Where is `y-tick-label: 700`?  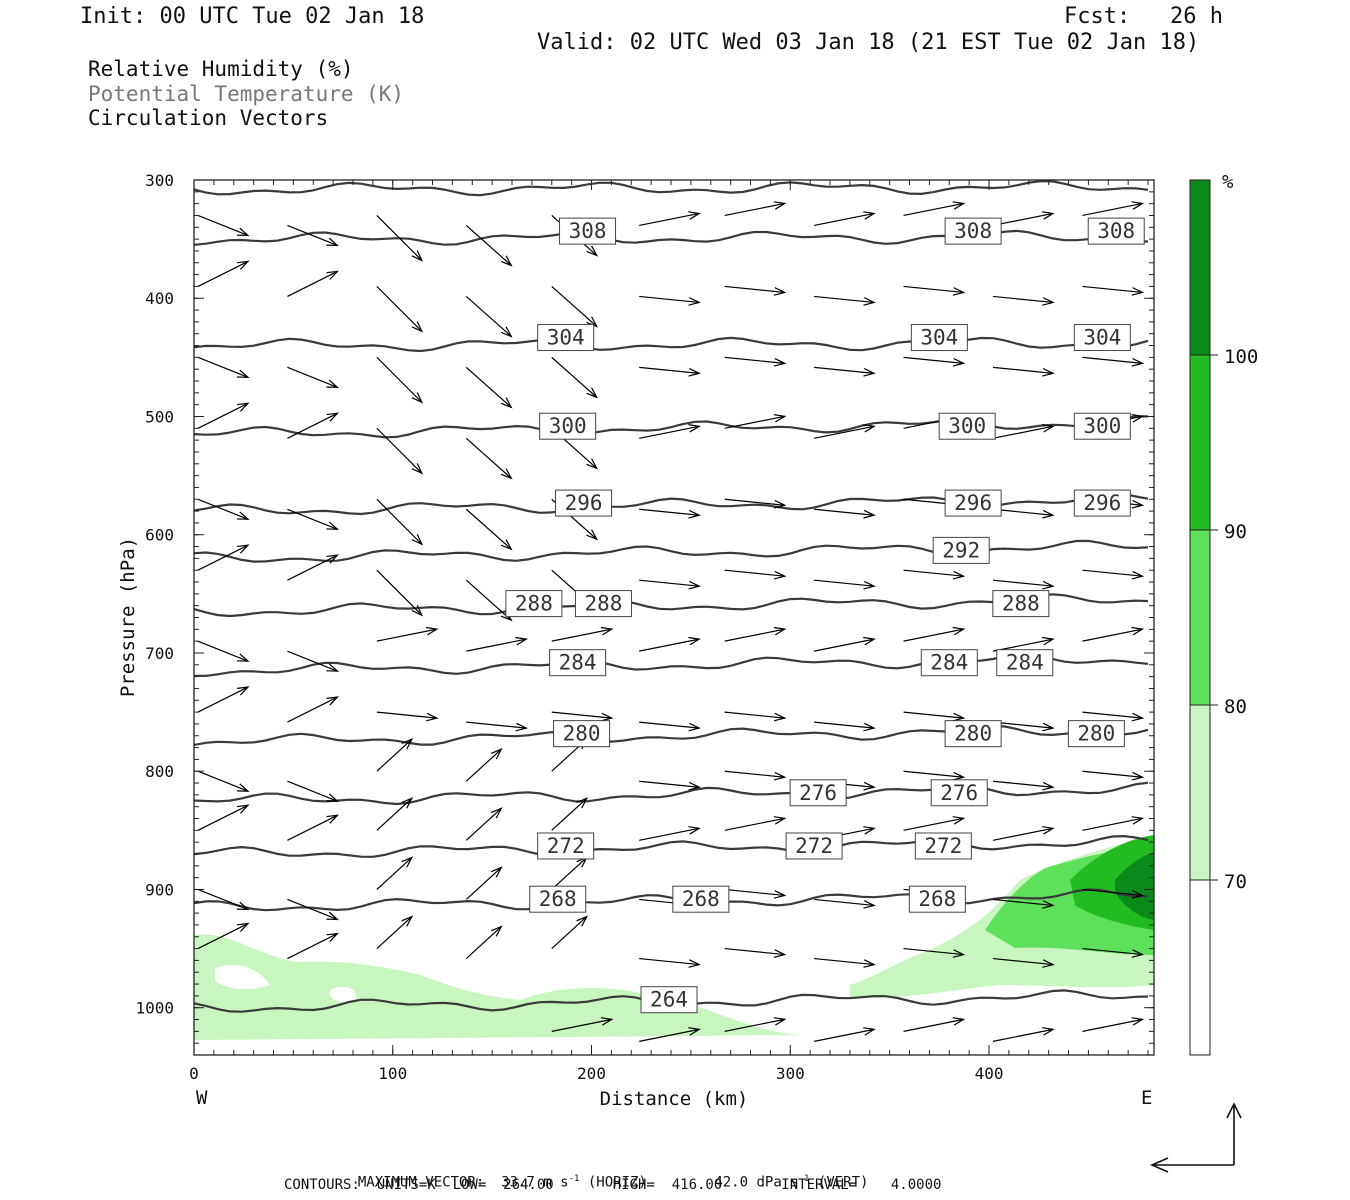
y-tick-label: 700 is located at coordinates (159, 653).